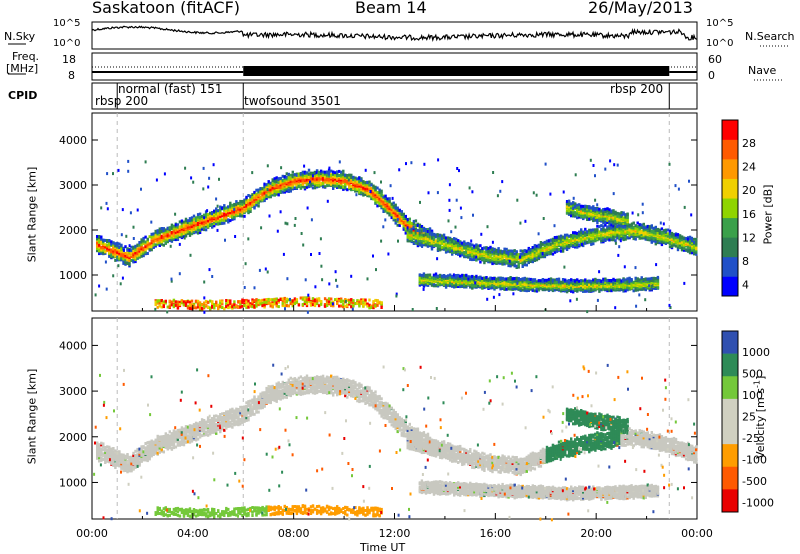 The width and height of the screenshot is (800, 554). What do you see at coordinates (23, 95) in the screenshot?
I see `cpid-label: CPID` at bounding box center [23, 95].